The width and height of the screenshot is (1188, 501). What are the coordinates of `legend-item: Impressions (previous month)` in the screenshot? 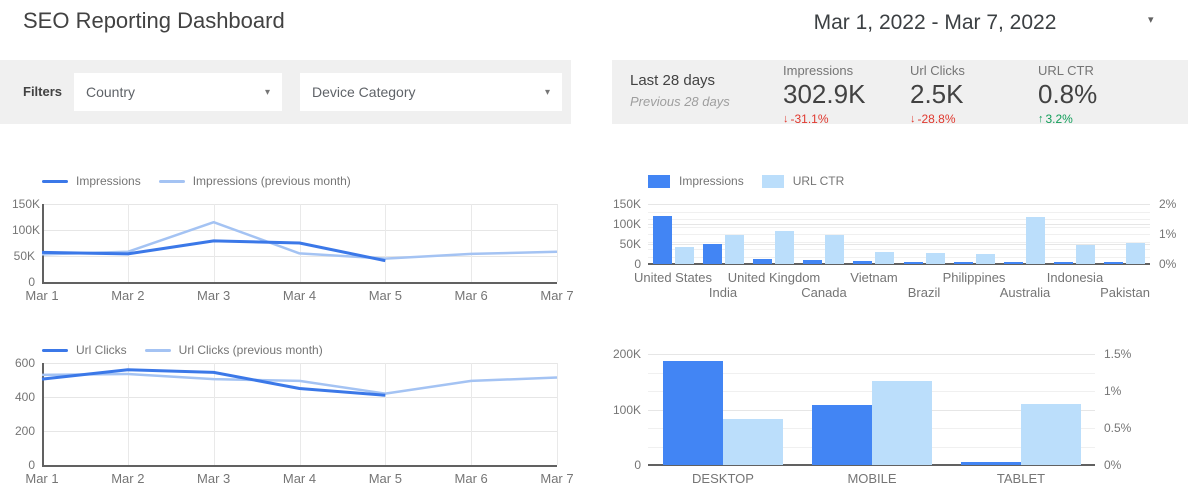 It's located at (254, 181).